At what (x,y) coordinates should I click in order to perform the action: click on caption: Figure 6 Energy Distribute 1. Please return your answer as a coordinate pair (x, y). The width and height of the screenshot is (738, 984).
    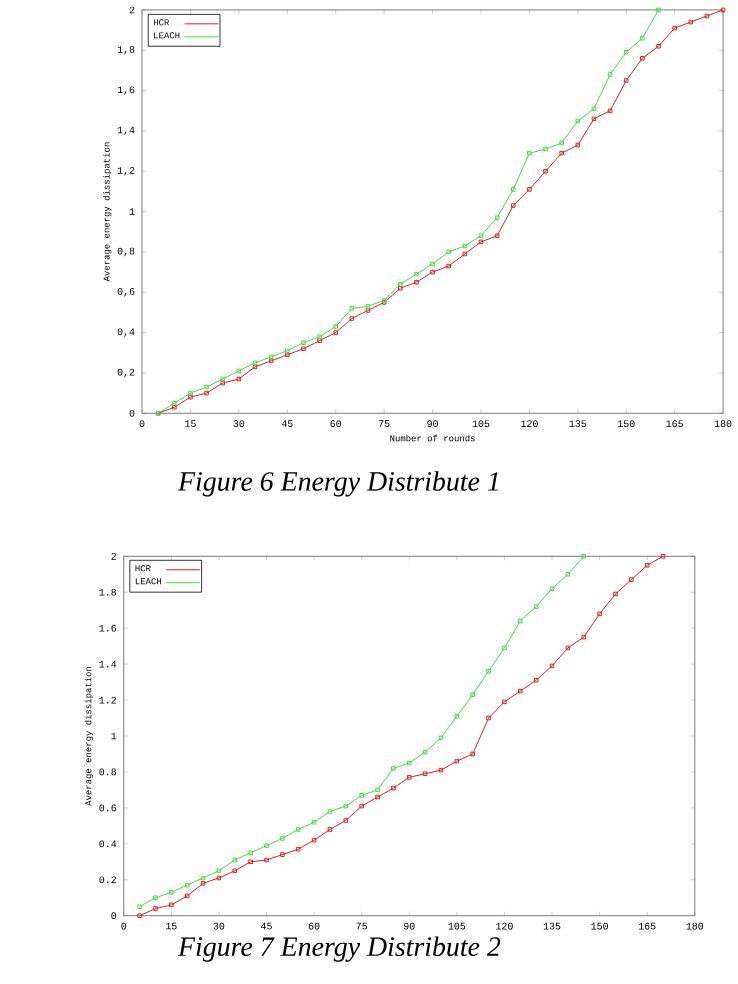
    Looking at the image, I should click on (337, 484).